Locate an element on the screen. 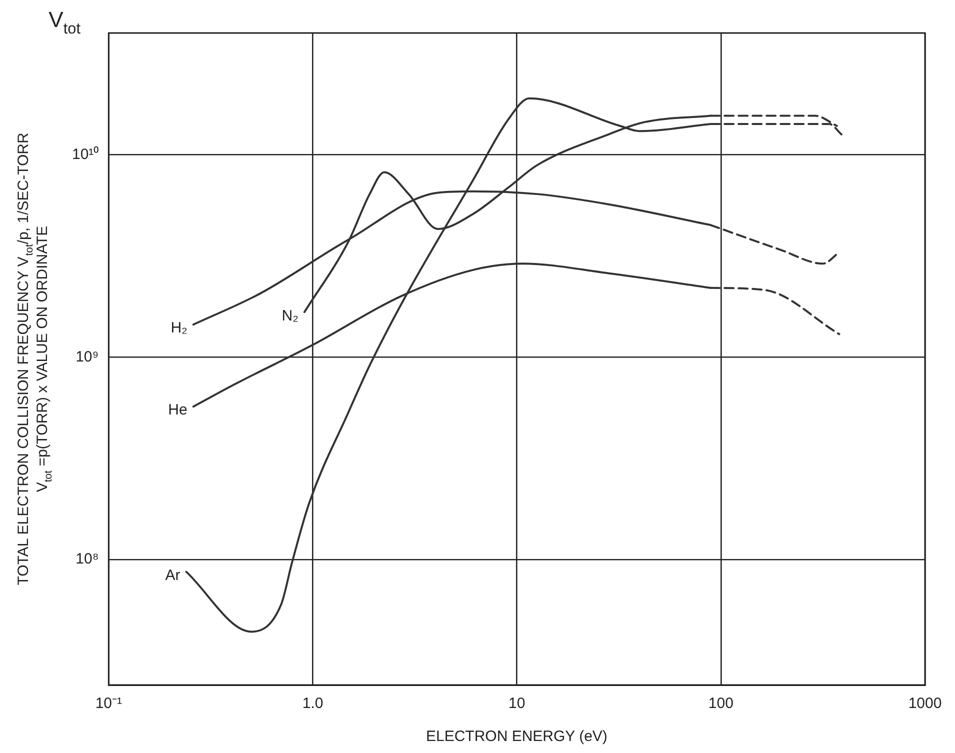 The image size is (955, 753). series-label: Ar is located at coordinates (172, 575).